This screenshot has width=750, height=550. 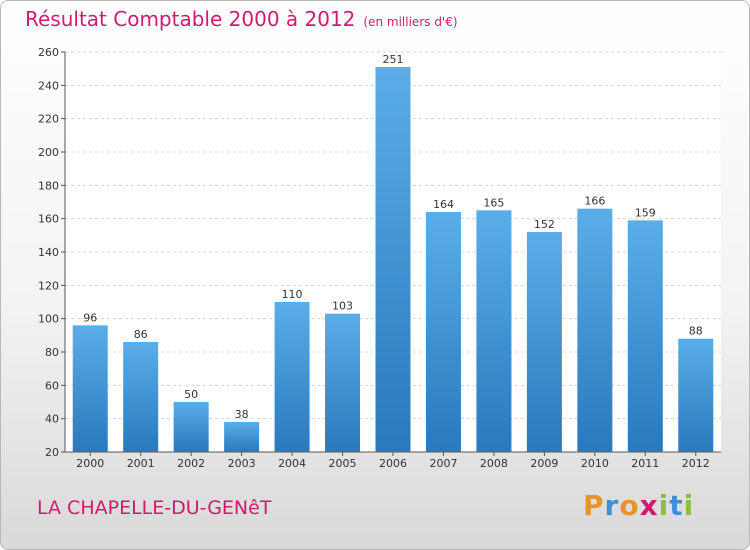 What do you see at coordinates (191, 463) in the screenshot?
I see `x-tick-label: 2002` at bounding box center [191, 463].